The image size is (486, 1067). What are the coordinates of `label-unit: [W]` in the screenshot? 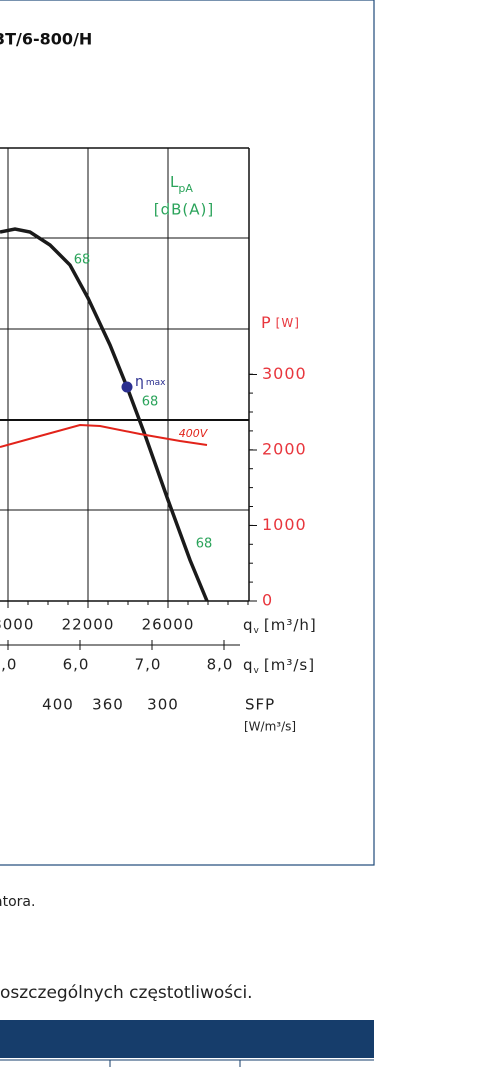 It's located at (288, 323).